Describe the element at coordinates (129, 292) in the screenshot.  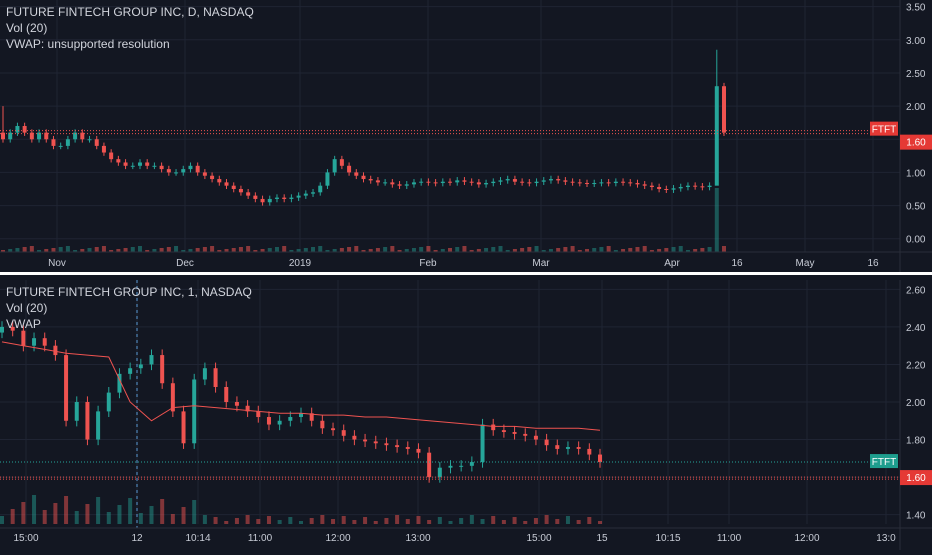
I see `bottom-legend-symbol: FUTURE FINTECH GROUP INC, 1, NASDAQ` at that location.